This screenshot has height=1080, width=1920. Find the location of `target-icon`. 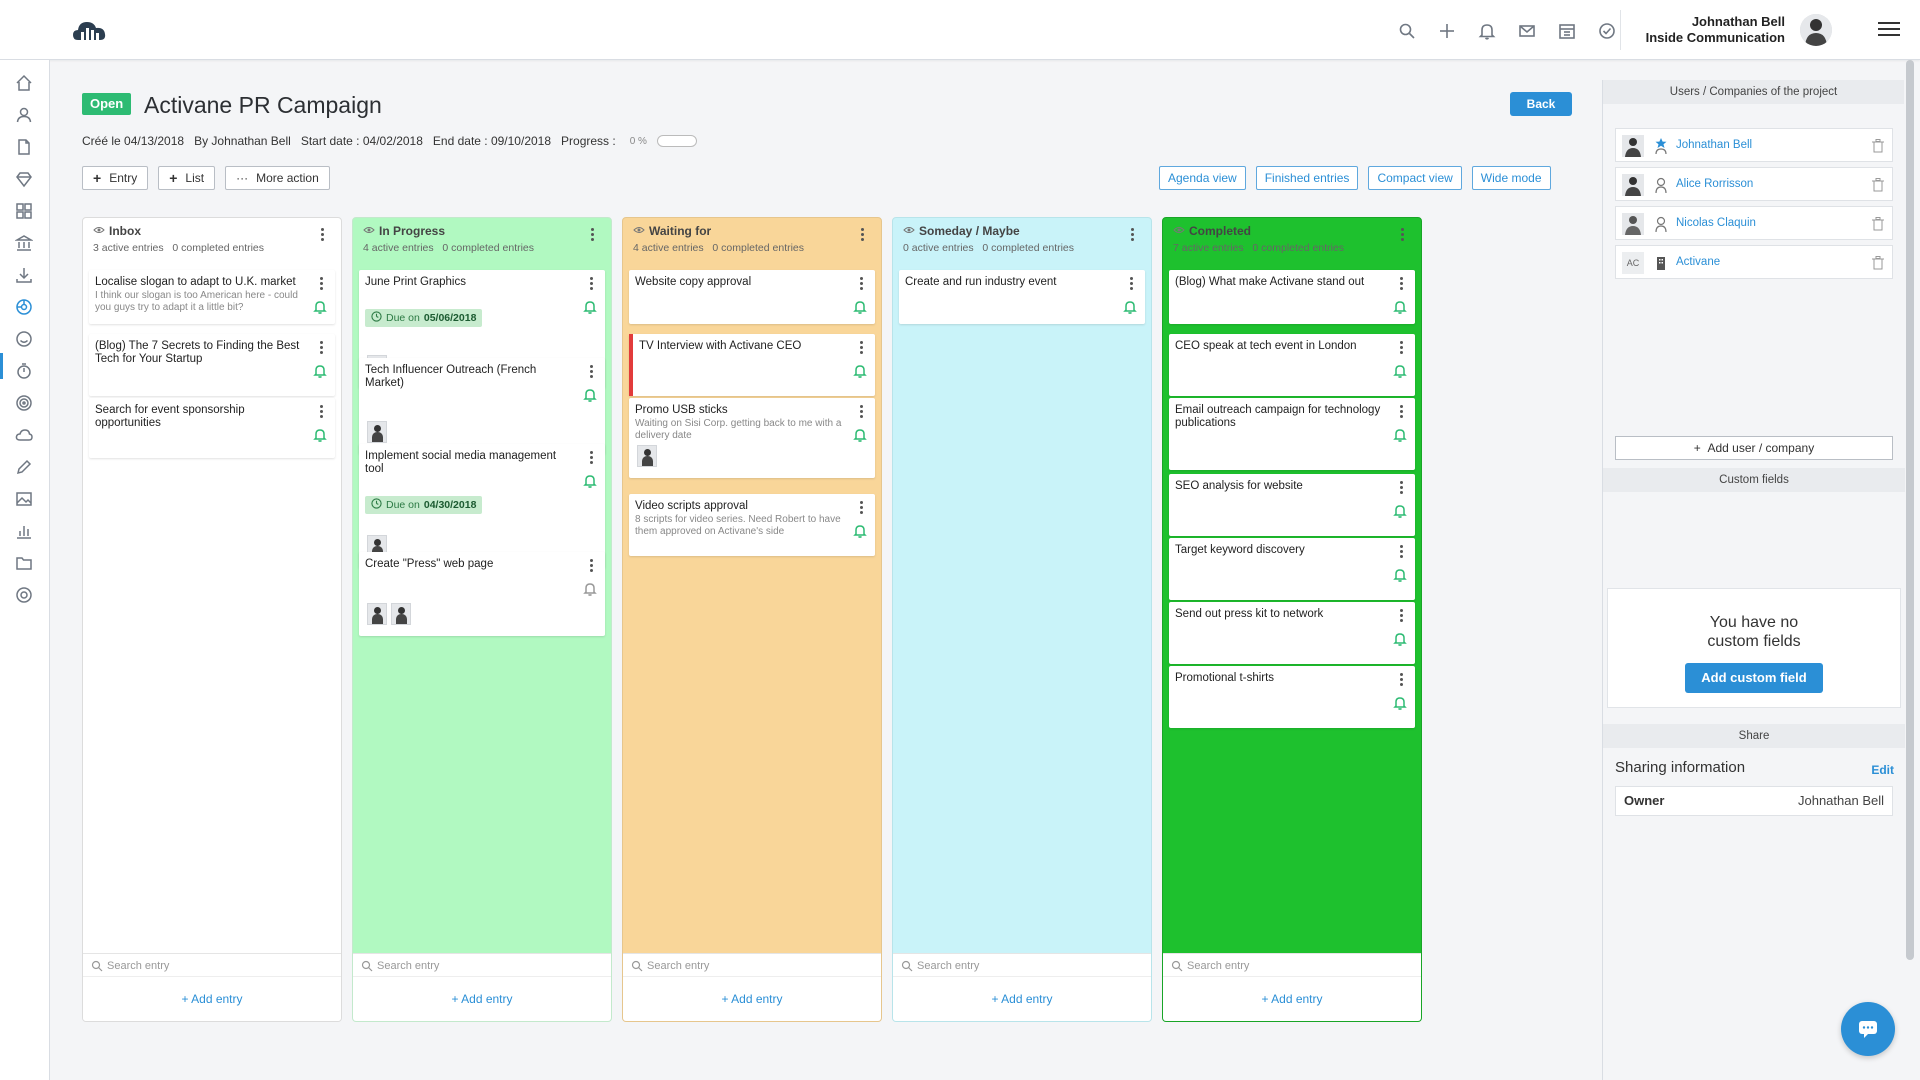

target-icon is located at coordinates (24, 403).